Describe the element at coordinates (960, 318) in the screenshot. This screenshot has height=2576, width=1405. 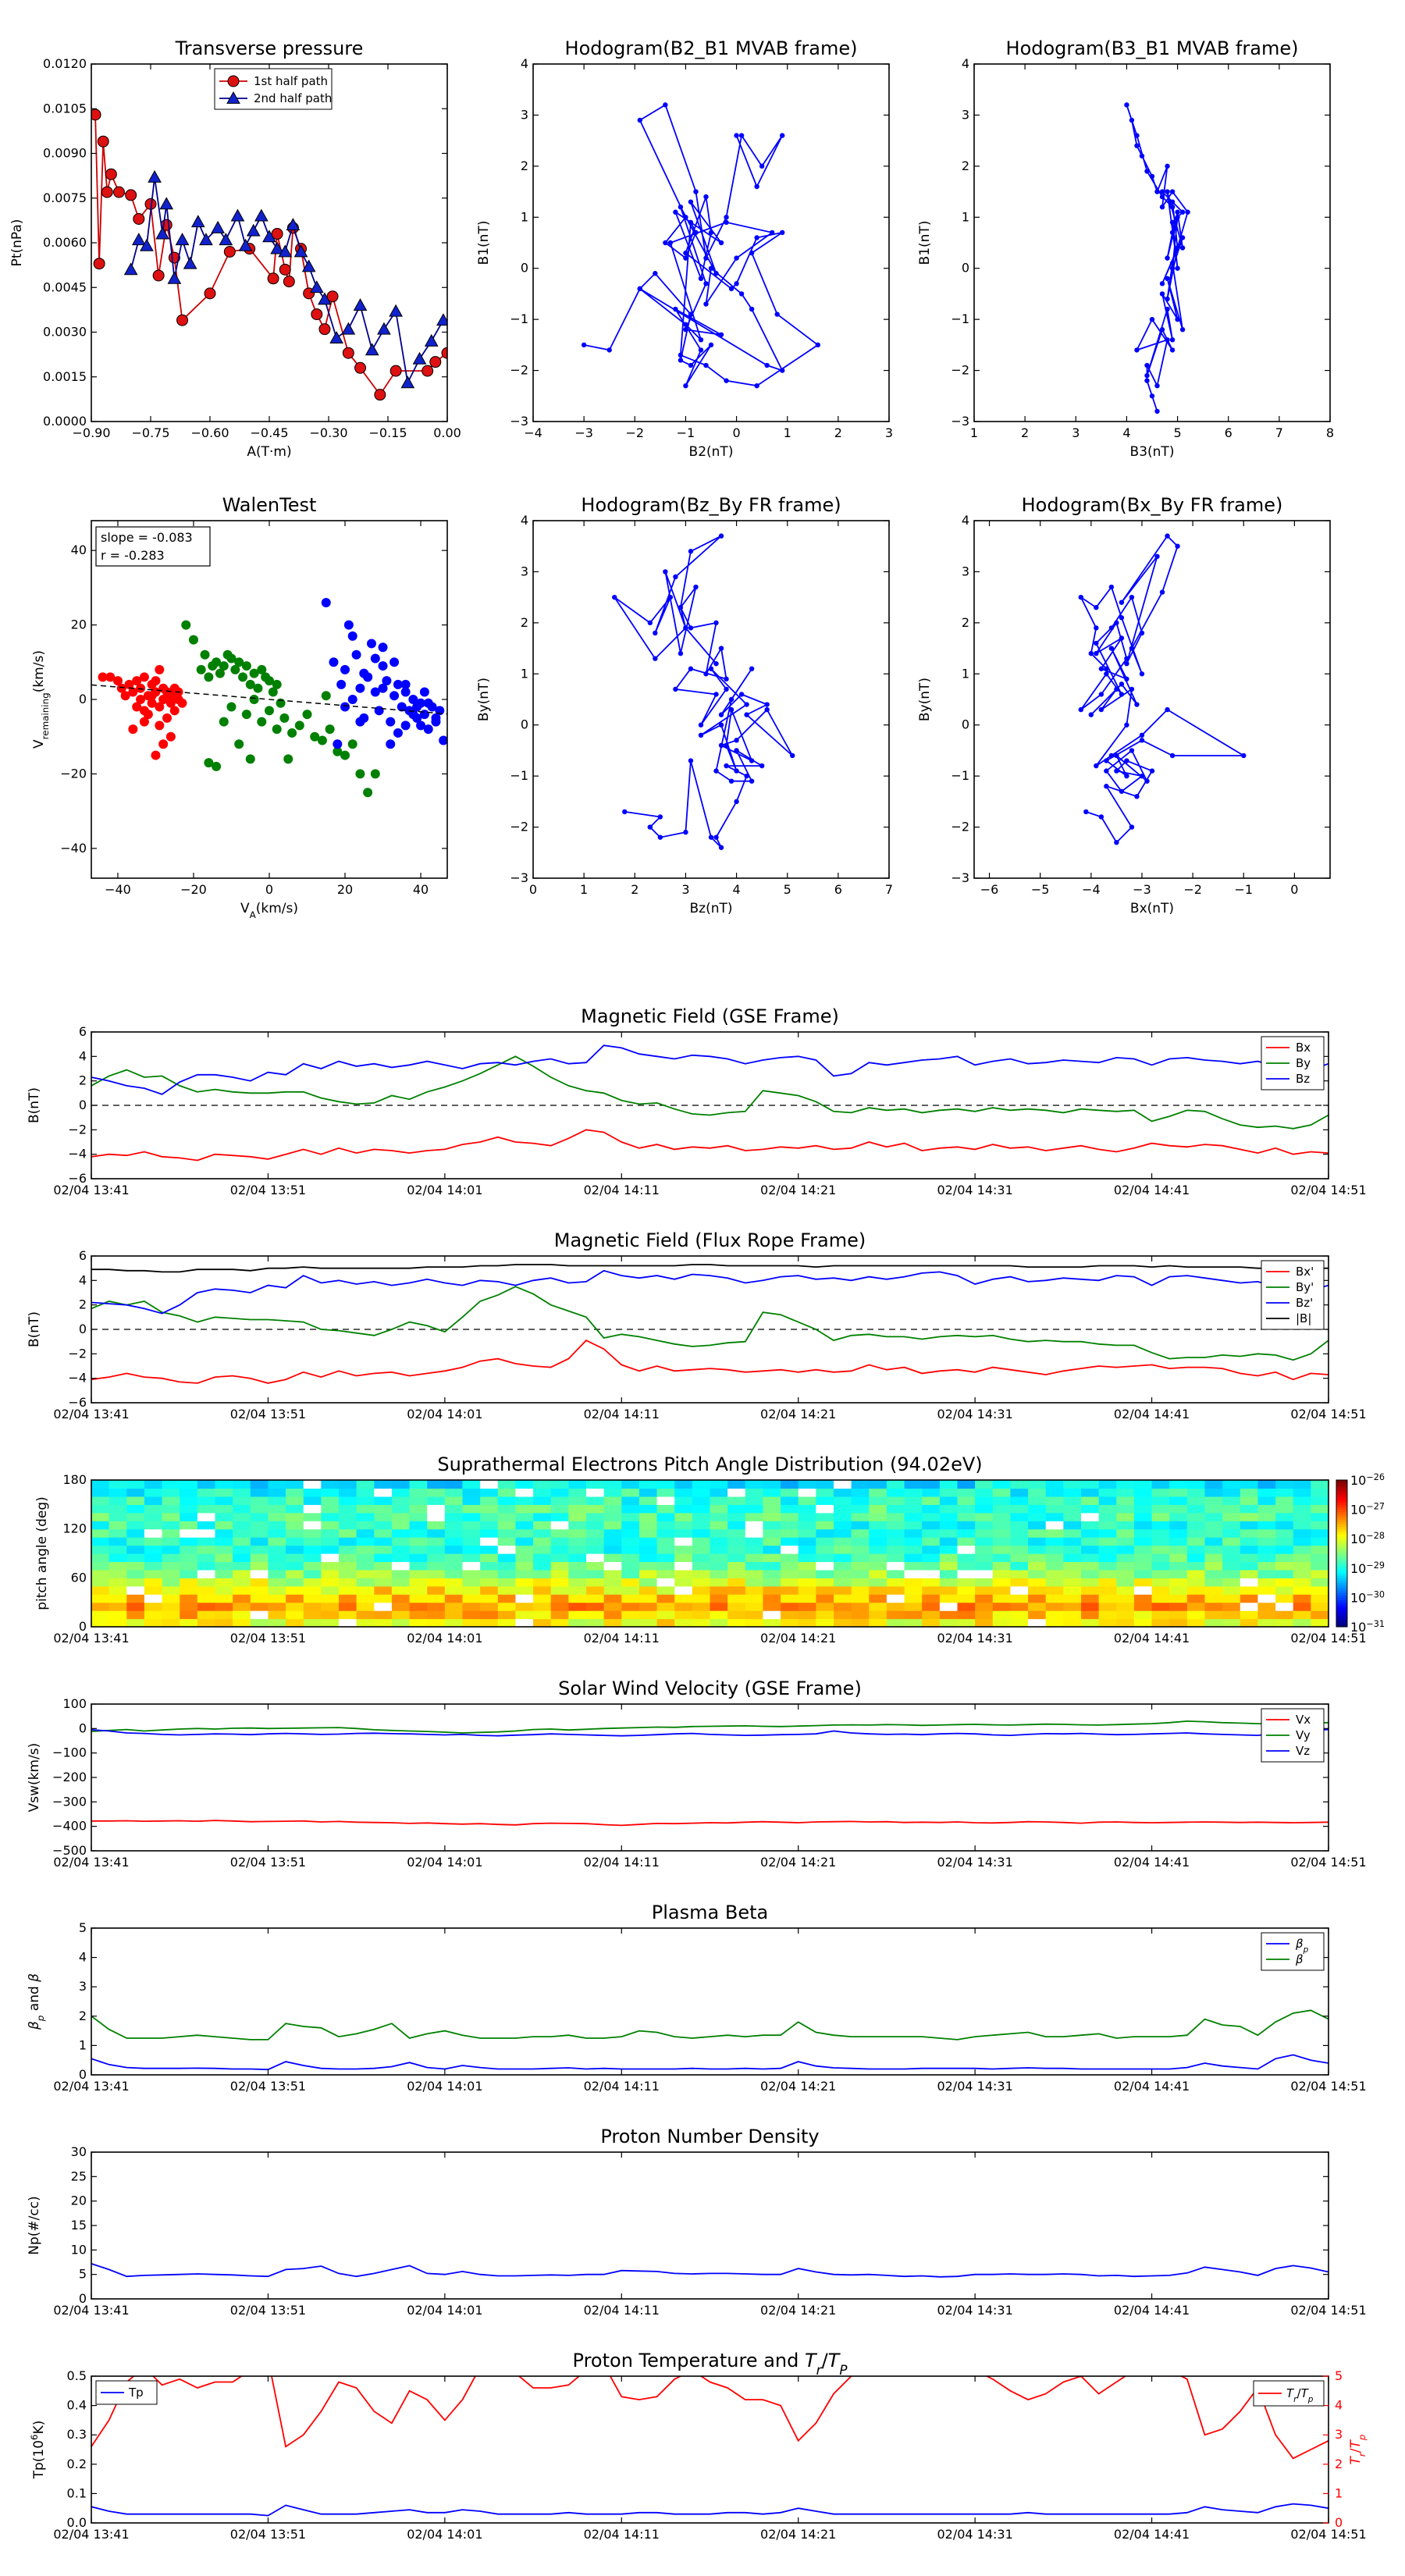
I see `y-tick-label: −1` at that location.